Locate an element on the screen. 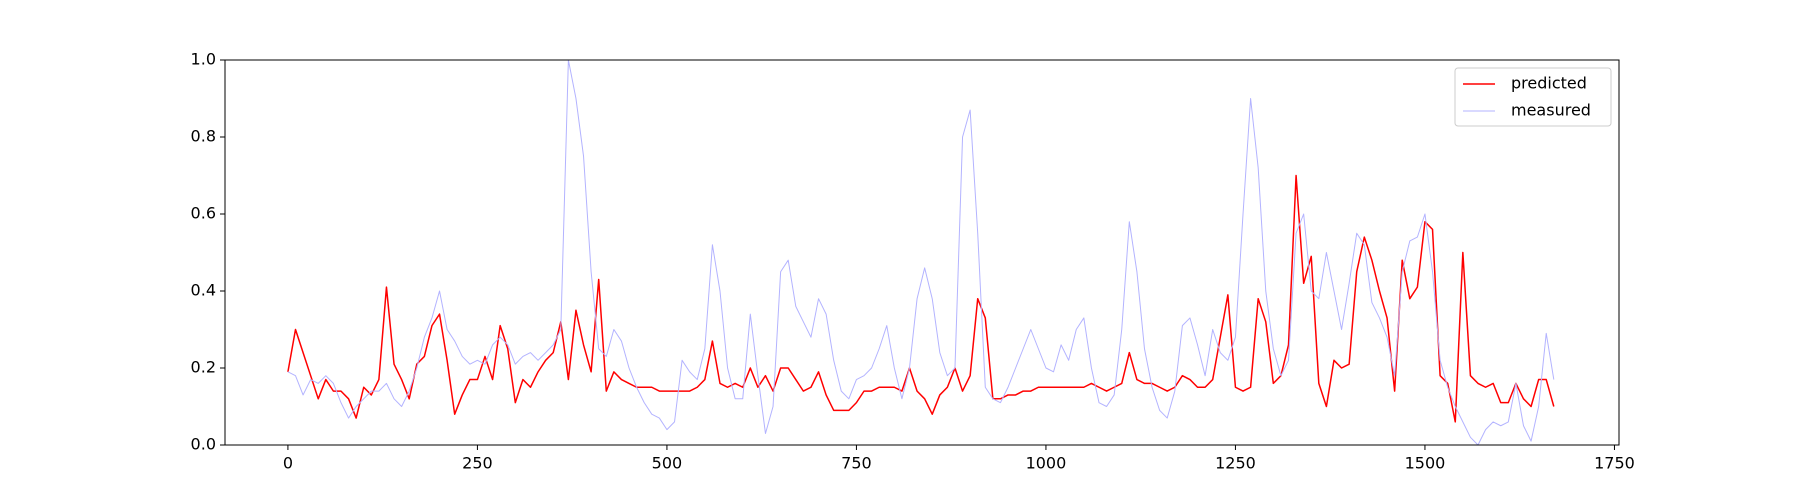 The width and height of the screenshot is (1800, 500). y-tick-label: 0.0 is located at coordinates (203, 444).